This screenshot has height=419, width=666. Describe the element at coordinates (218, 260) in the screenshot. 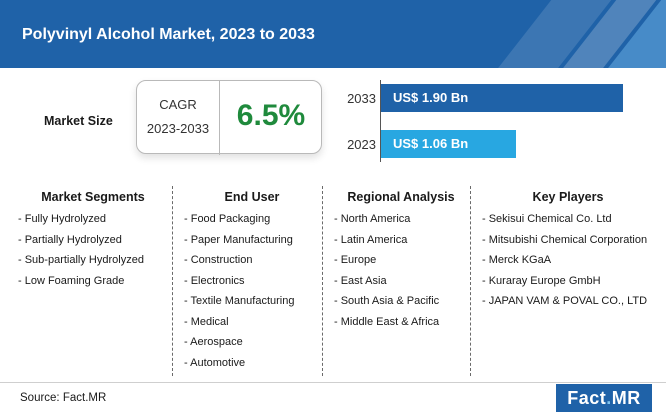

I see `list-item: - Construction` at that location.